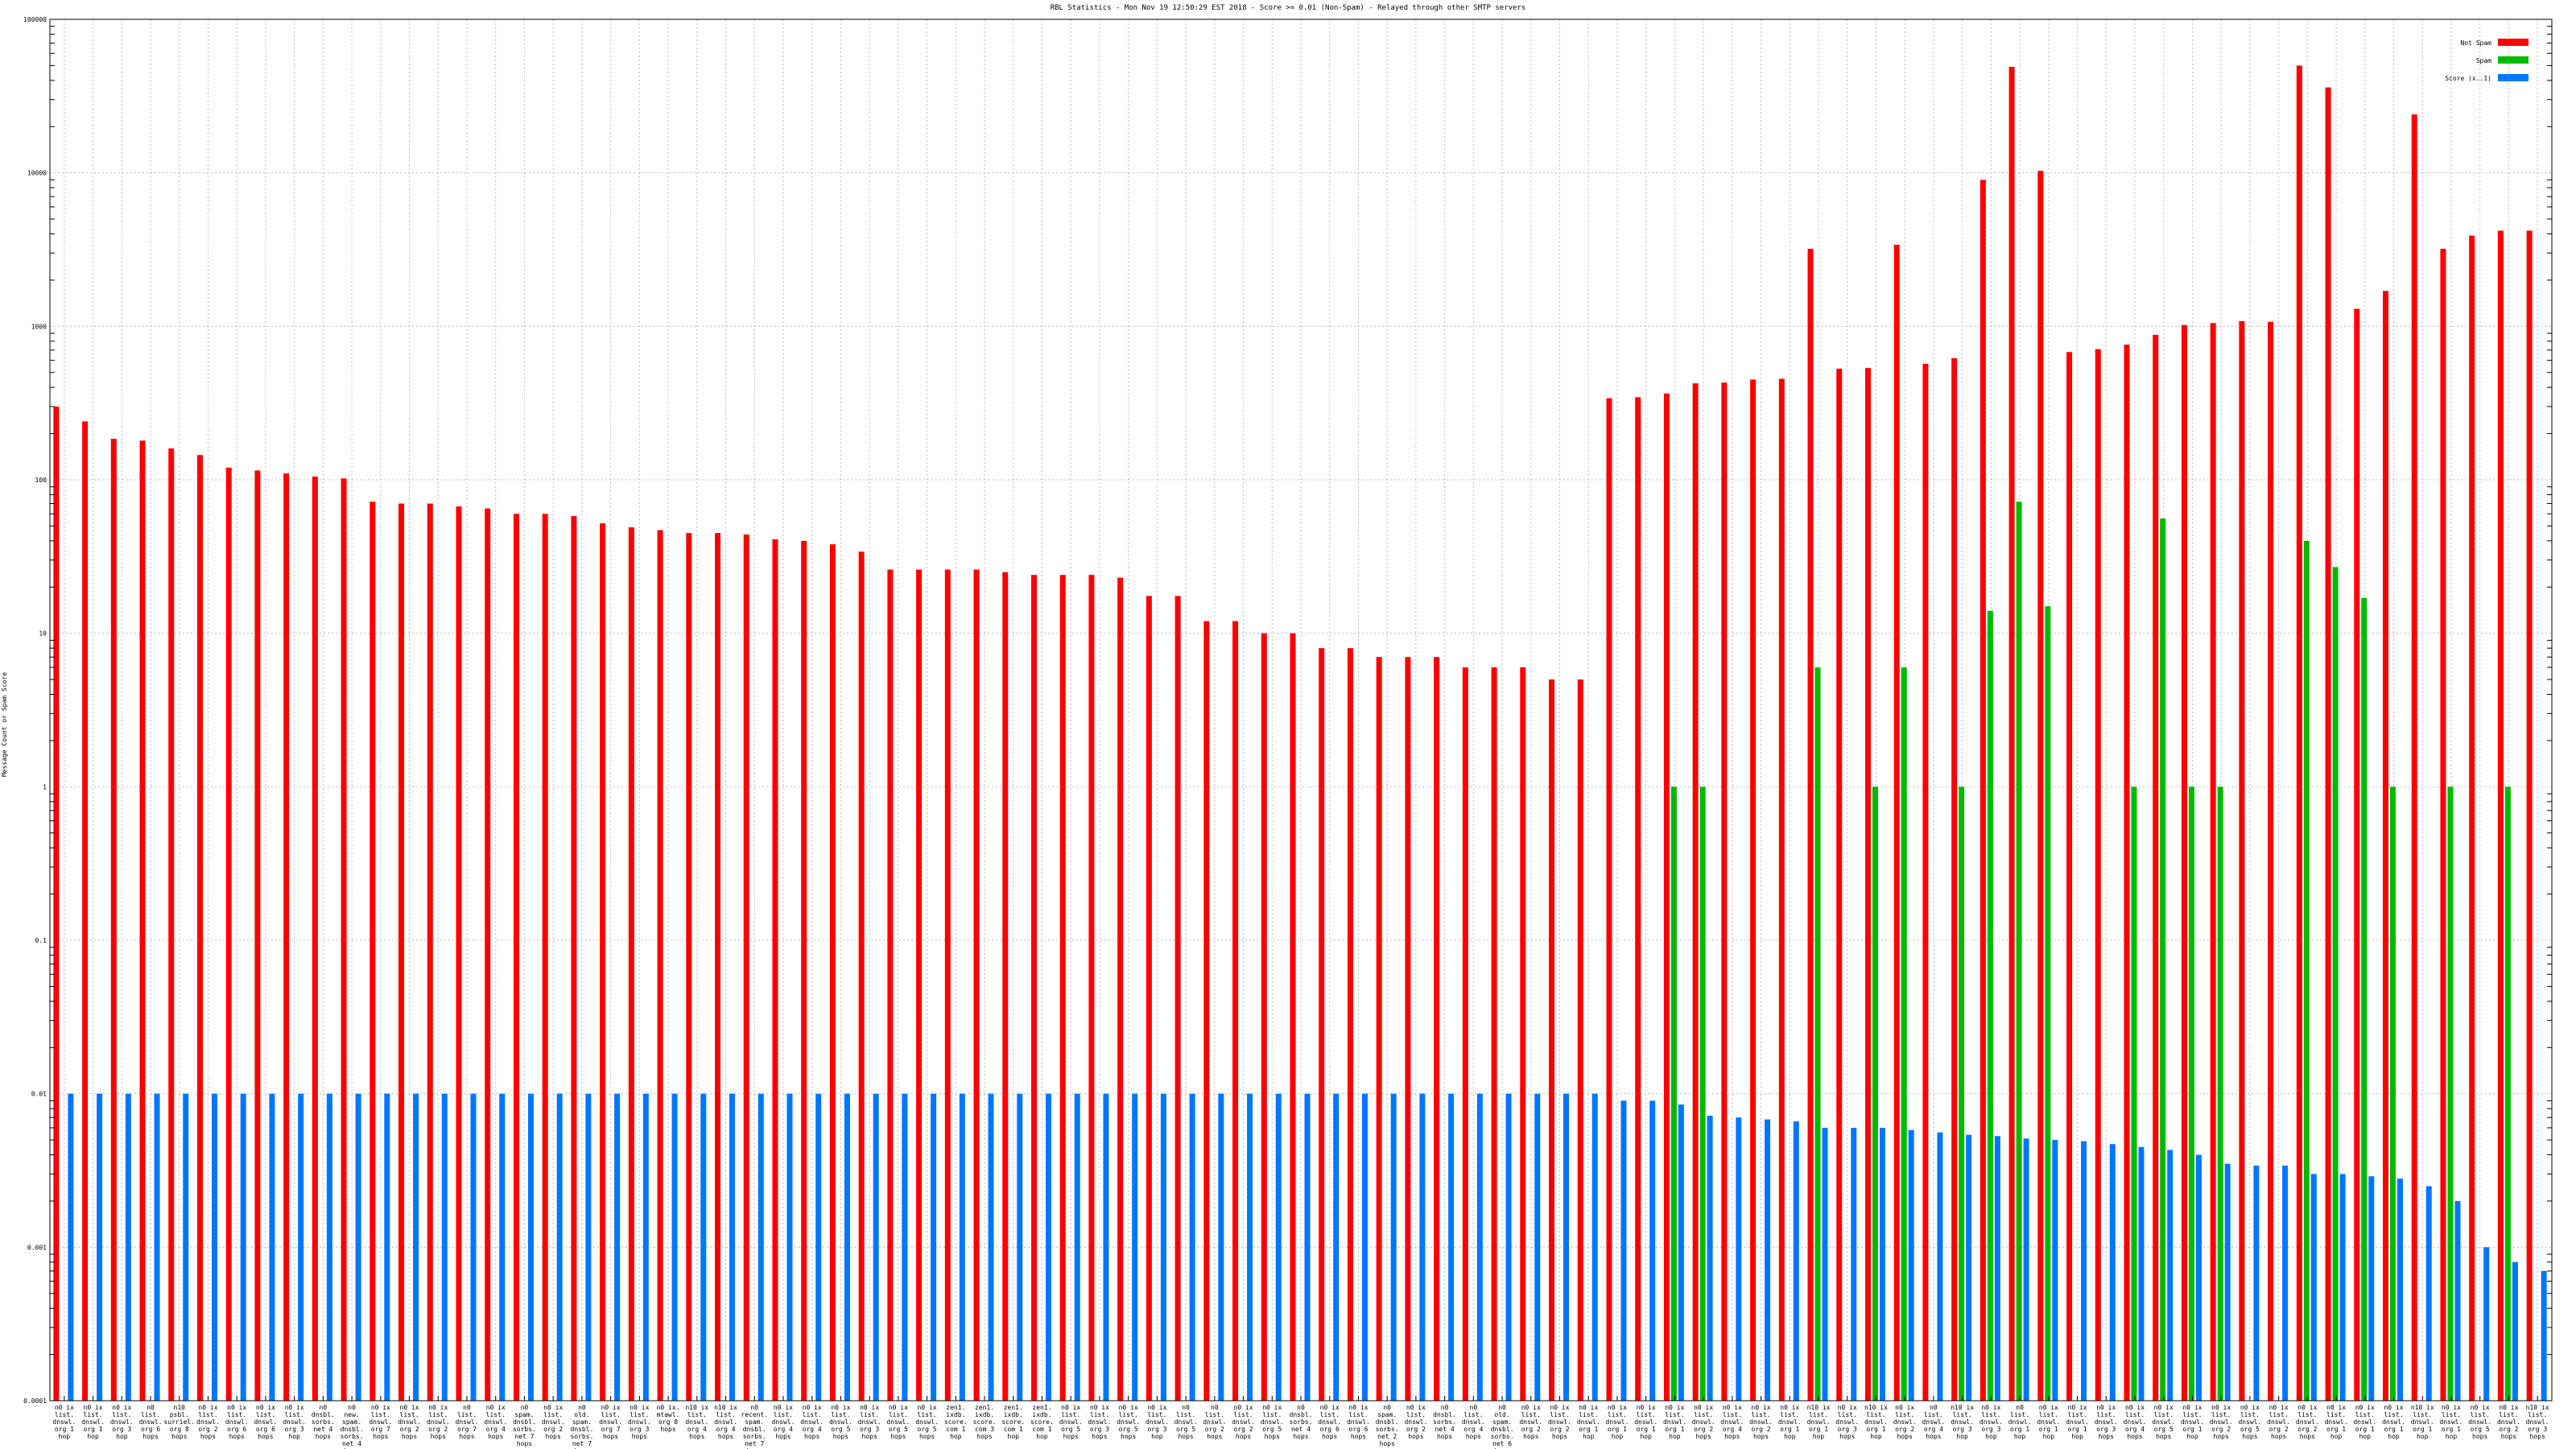 The image size is (2576, 1449). Describe the element at coordinates (1387, 1436) in the screenshot. I see `x-tick-label-line: net 2` at that location.